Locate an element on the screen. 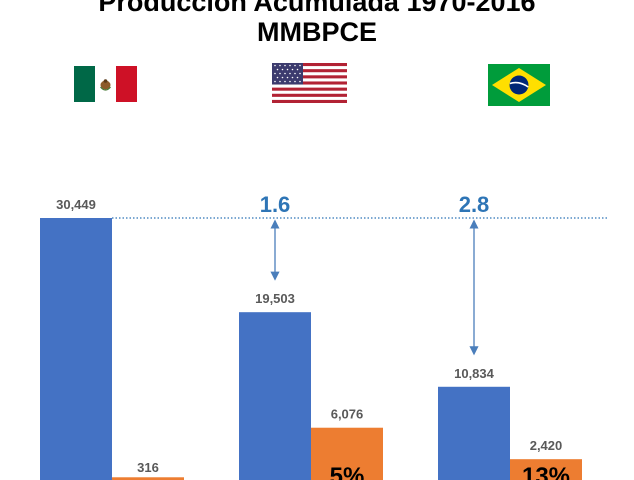 The height and width of the screenshot is (480, 634). value-label-s2-g3: 2,420 is located at coordinates (546, 445).